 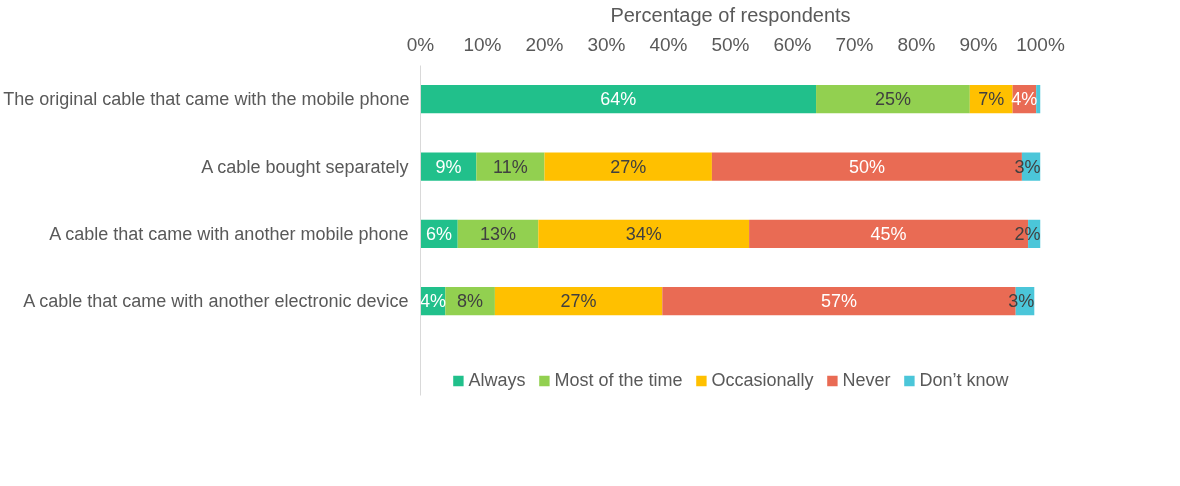 What do you see at coordinates (854, 44) in the screenshot?
I see `x-tick-label: 70%` at bounding box center [854, 44].